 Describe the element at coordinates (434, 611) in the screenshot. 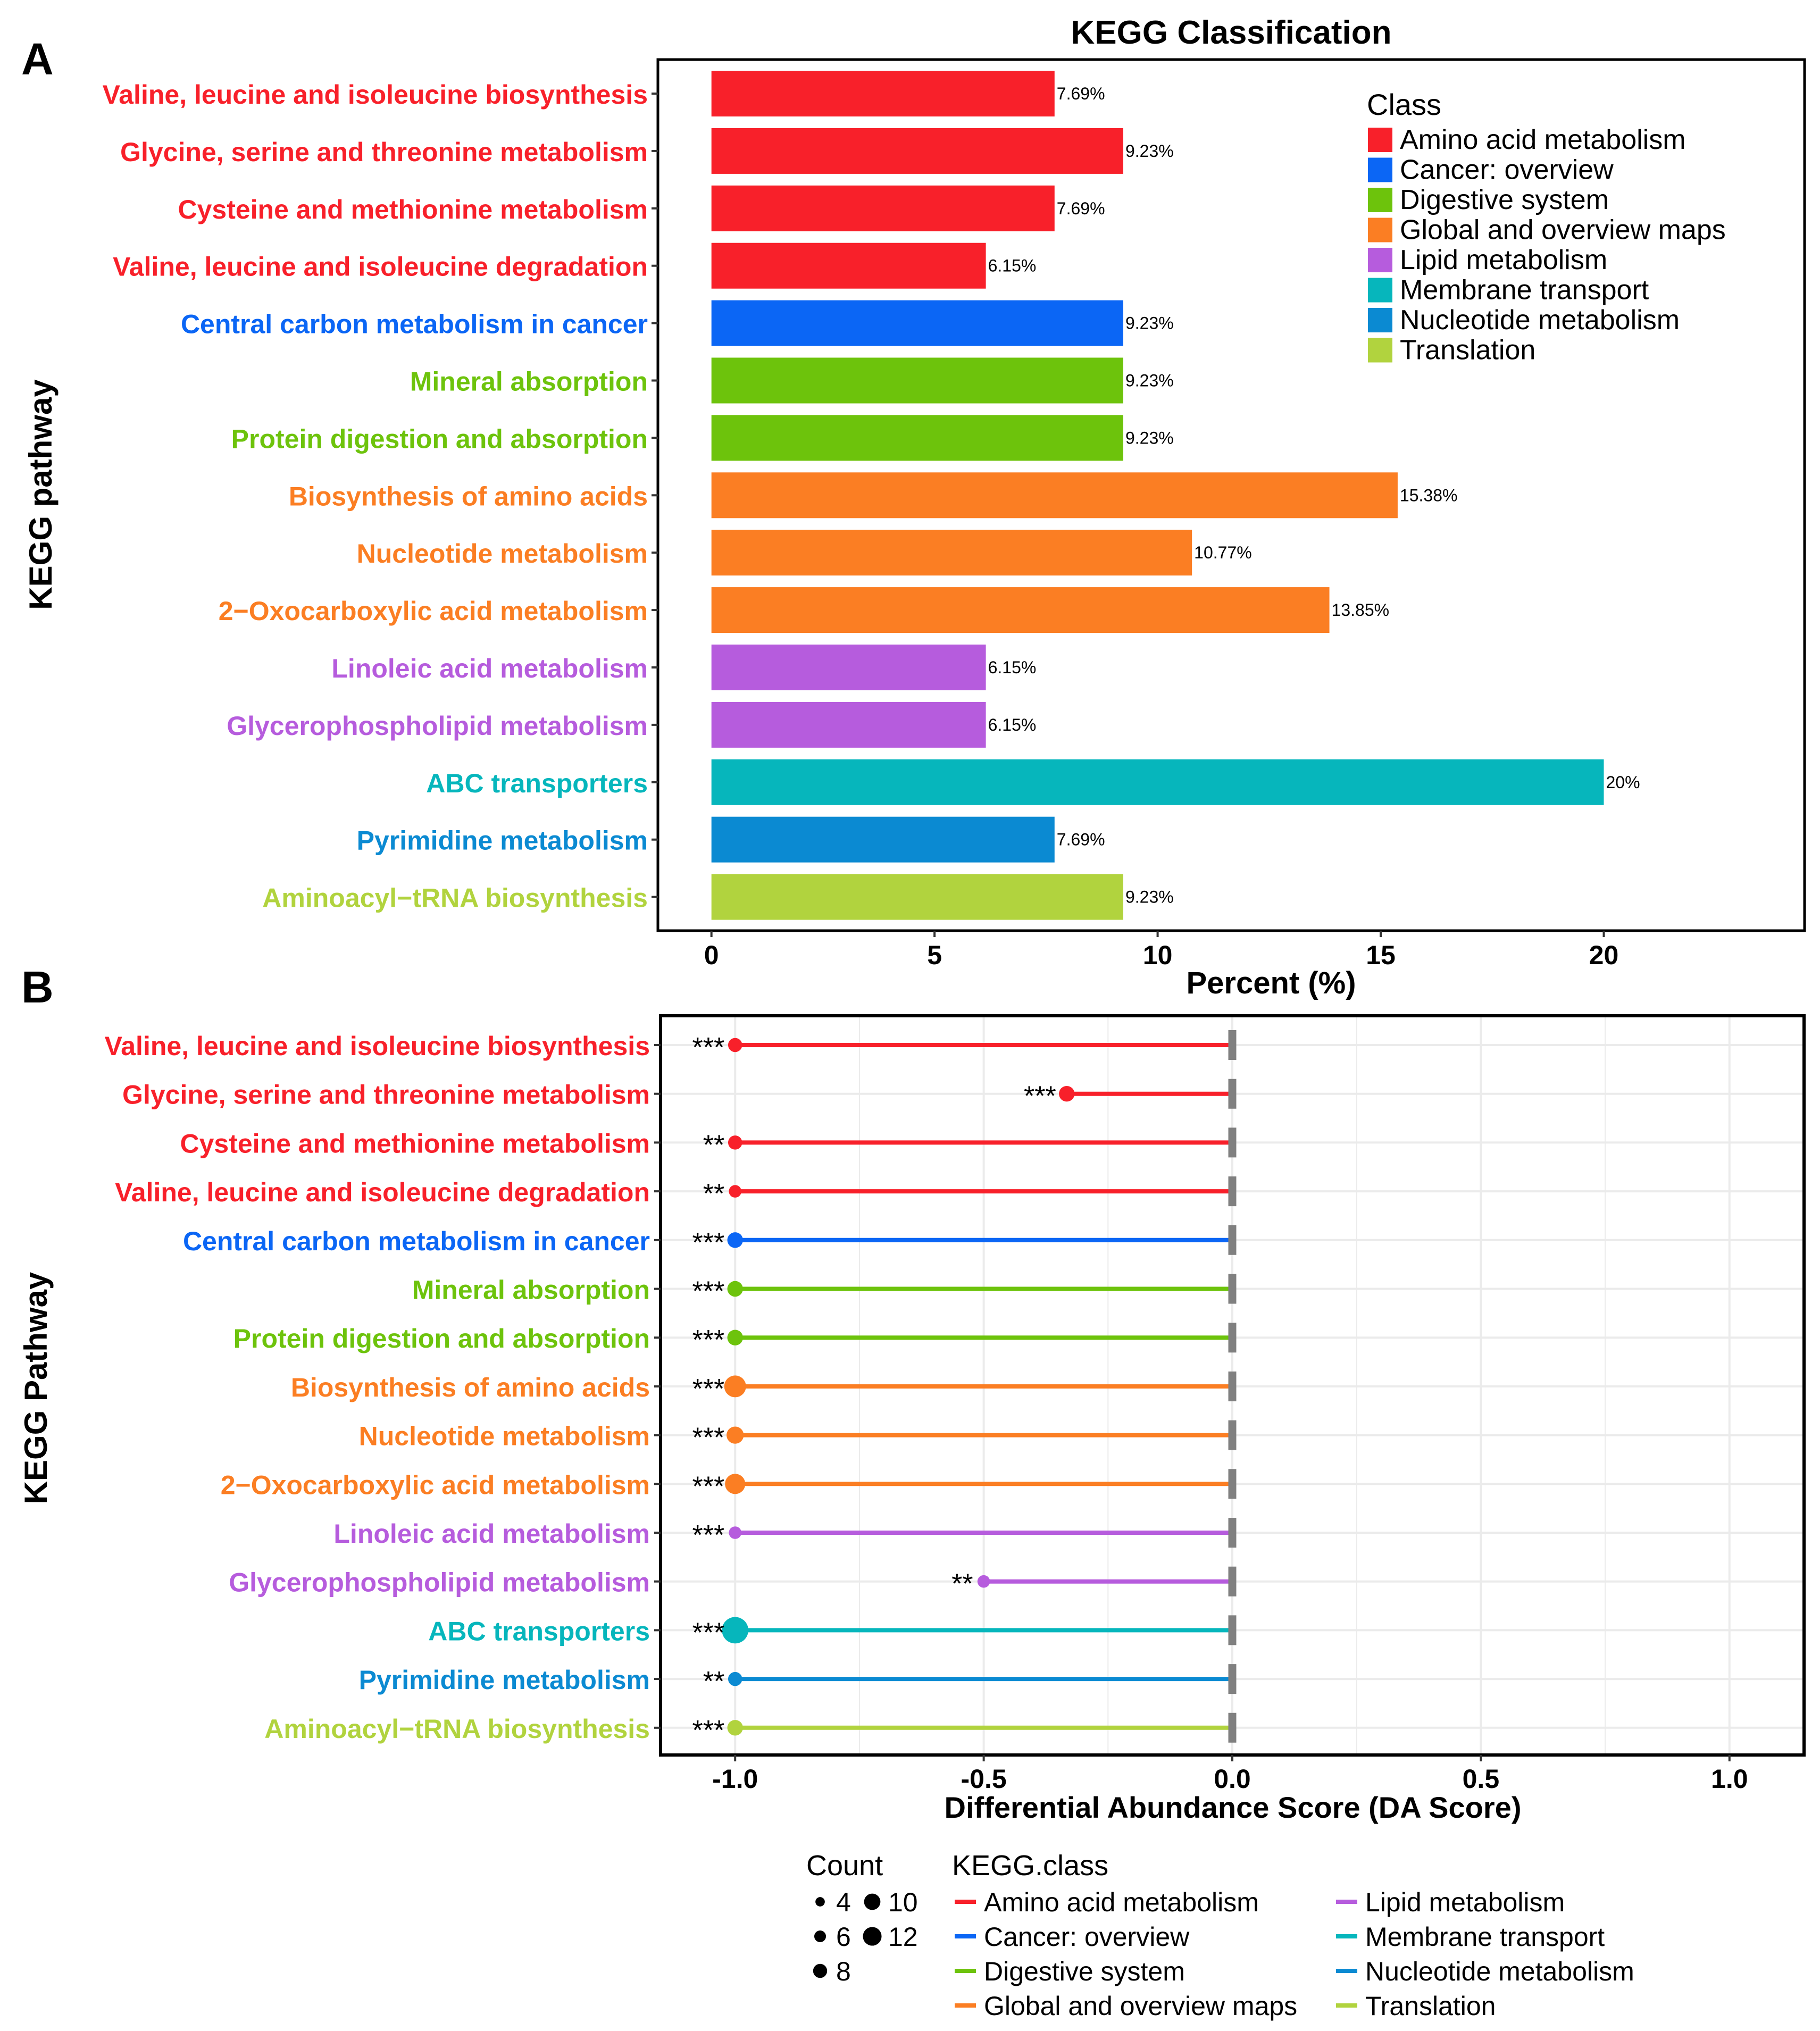

I see `chart-a-category-label: 2−Oxocarboxylic acid metabolism` at that location.